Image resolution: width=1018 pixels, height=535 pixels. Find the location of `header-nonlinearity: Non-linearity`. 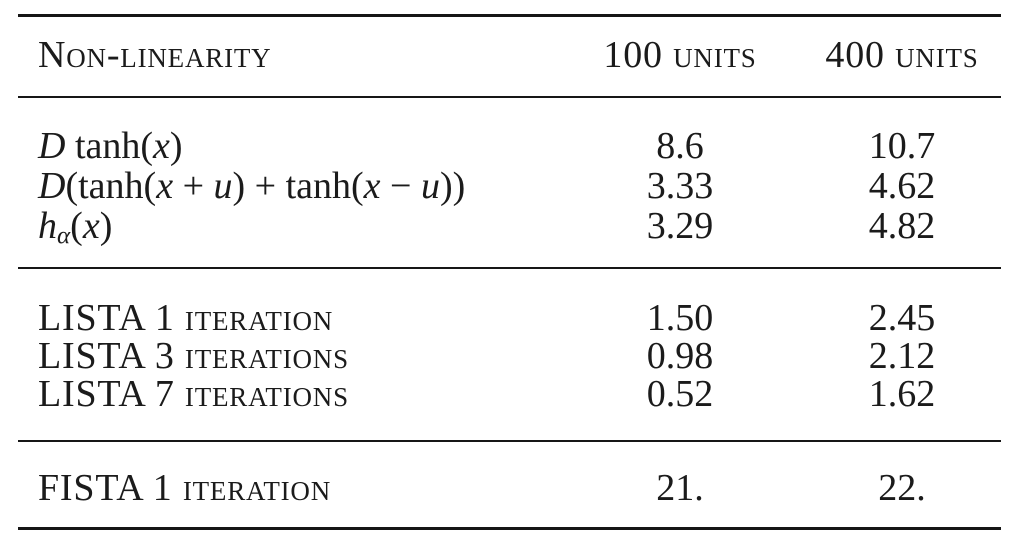

header-nonlinearity: Non-linearity is located at coordinates (155, 55).